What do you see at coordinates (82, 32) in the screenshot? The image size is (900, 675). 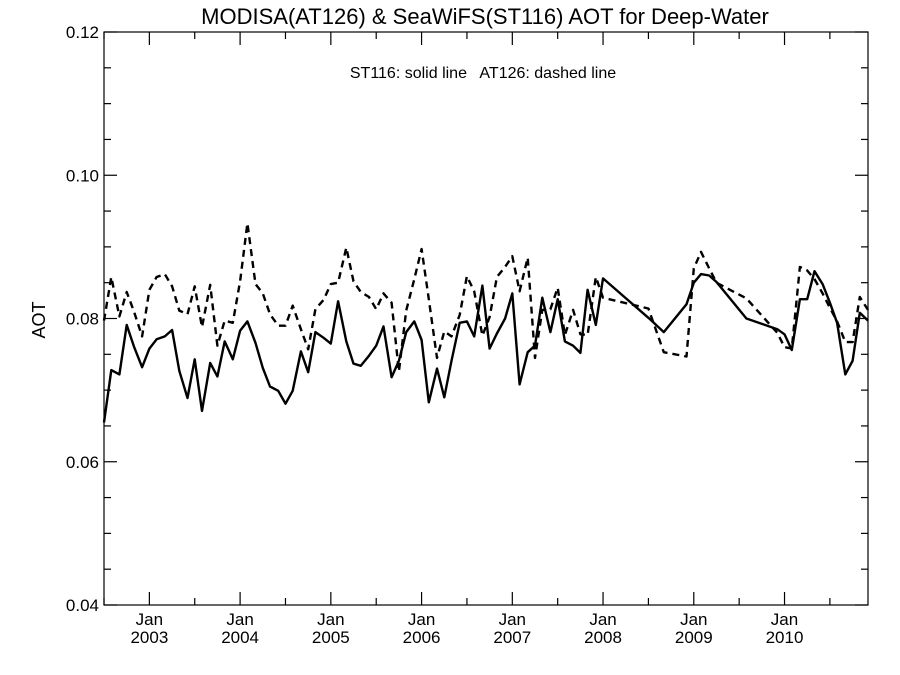 I see `y-tick-label: 0.12` at bounding box center [82, 32].